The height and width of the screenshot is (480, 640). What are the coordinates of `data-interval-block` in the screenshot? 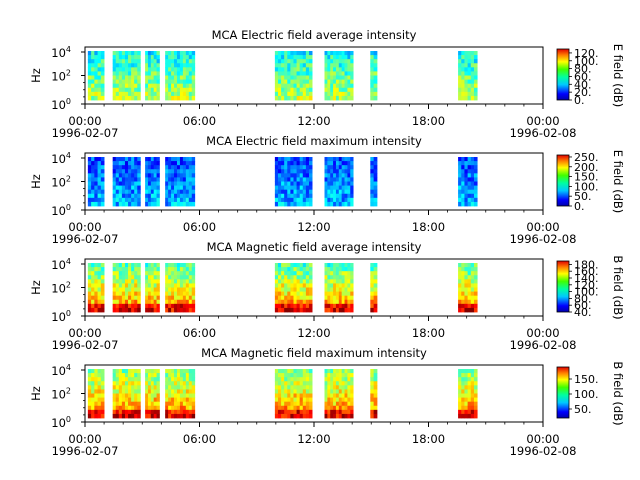 It's located at (152, 76).